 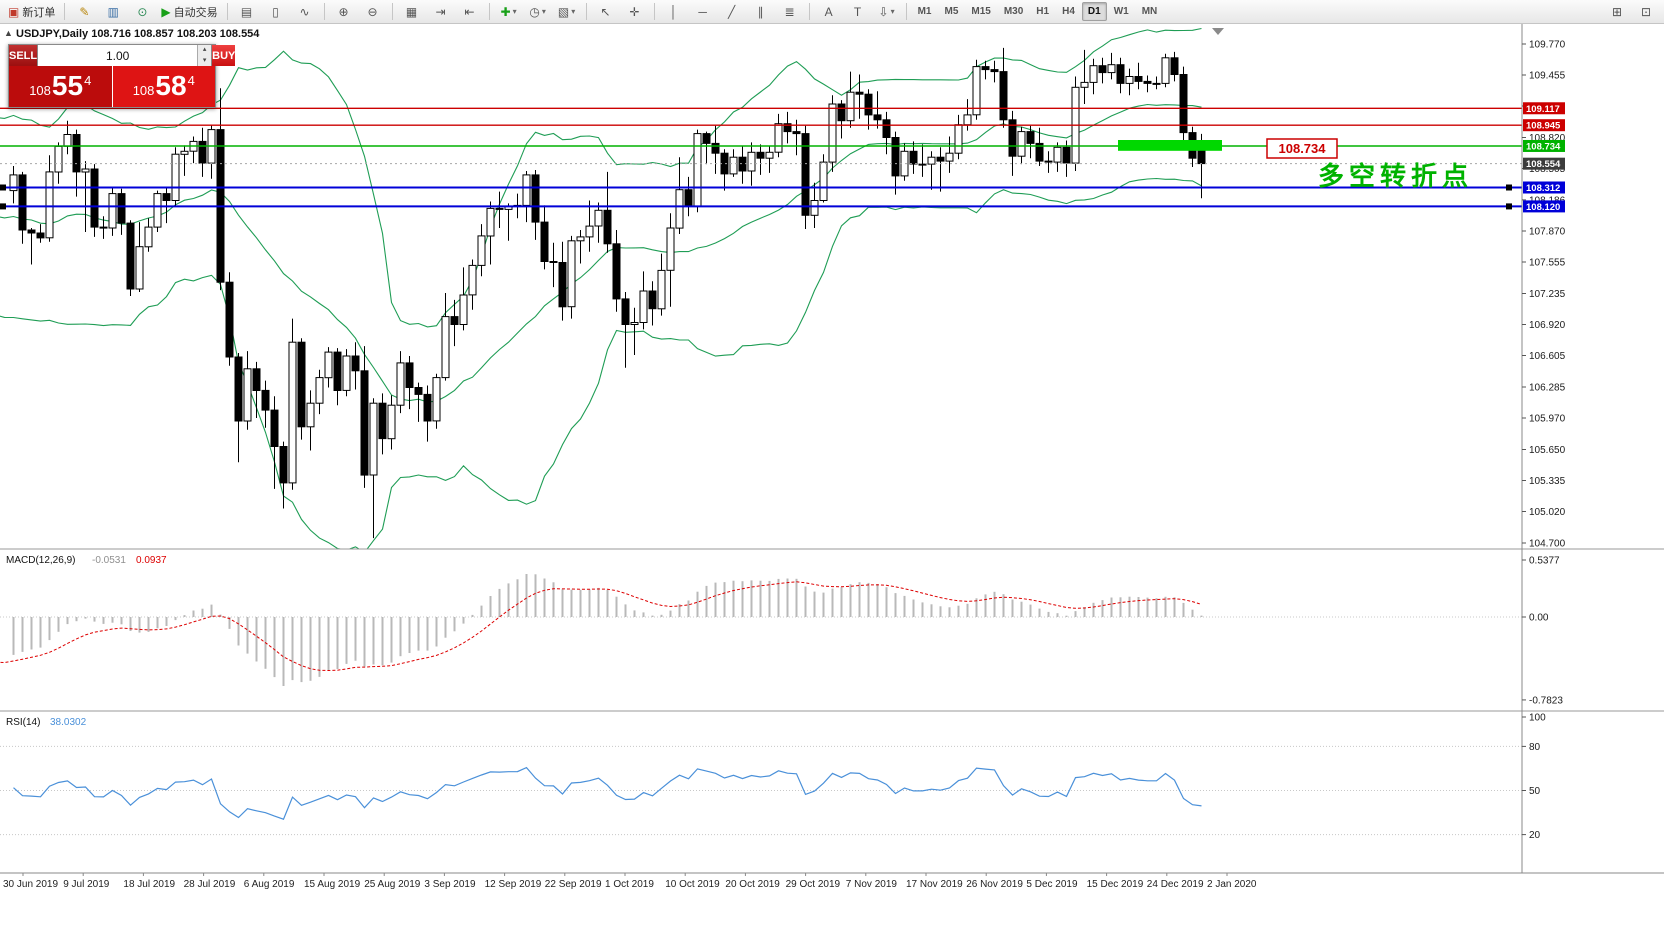 What do you see at coordinates (1094, 11) in the screenshot?
I see `timeframe-d1: D1` at bounding box center [1094, 11].